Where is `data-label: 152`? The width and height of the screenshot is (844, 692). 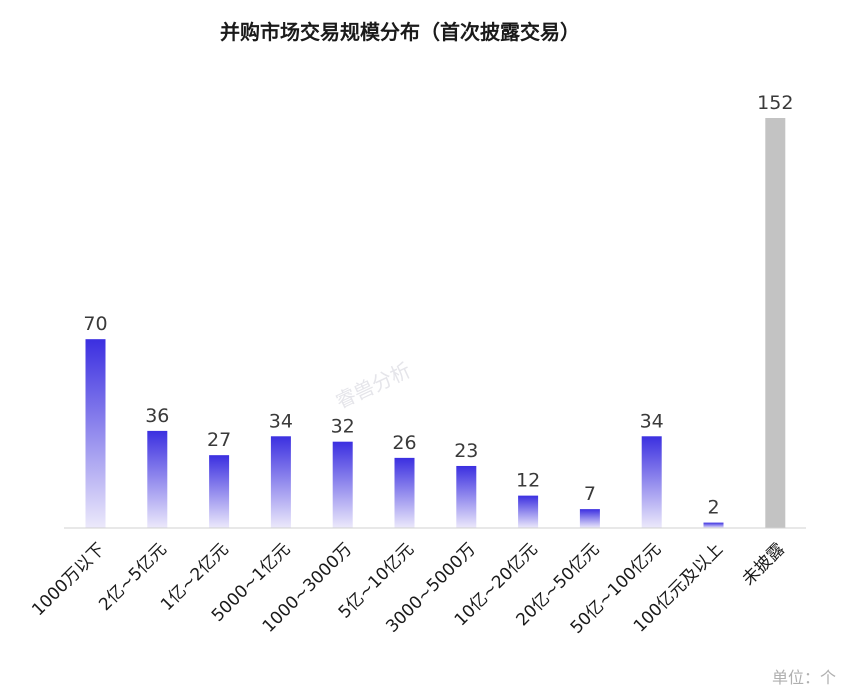
data-label: 152 is located at coordinates (775, 103).